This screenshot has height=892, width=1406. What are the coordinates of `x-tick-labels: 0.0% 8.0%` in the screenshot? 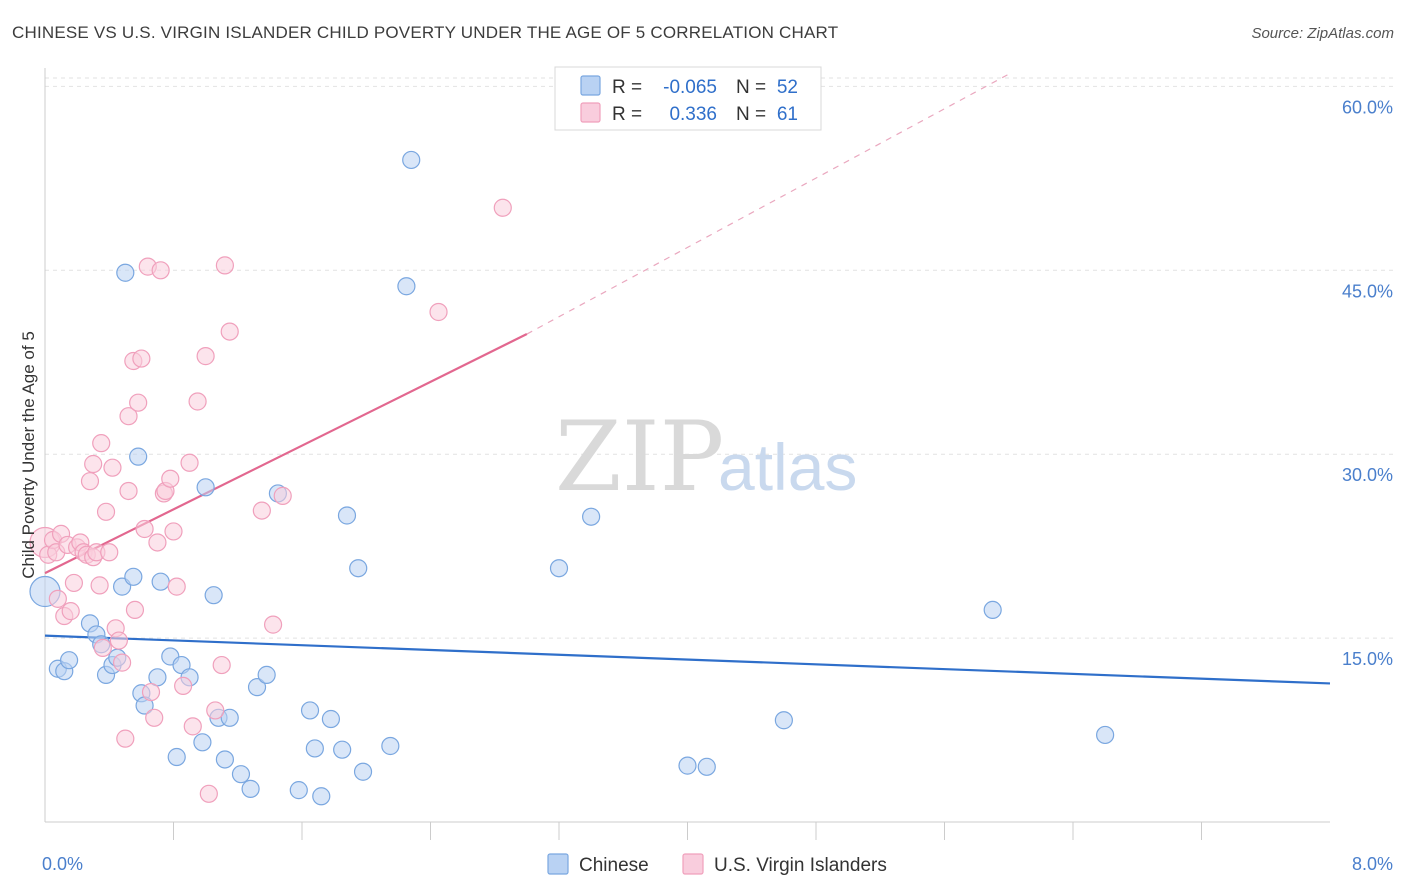 It's located at (717, 864).